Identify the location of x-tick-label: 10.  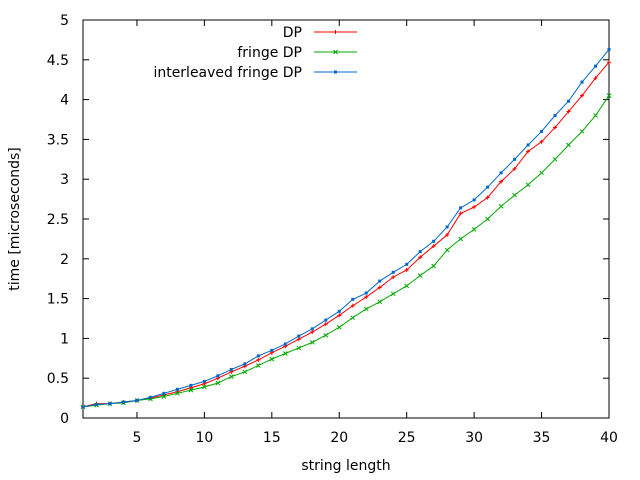
(204, 438).